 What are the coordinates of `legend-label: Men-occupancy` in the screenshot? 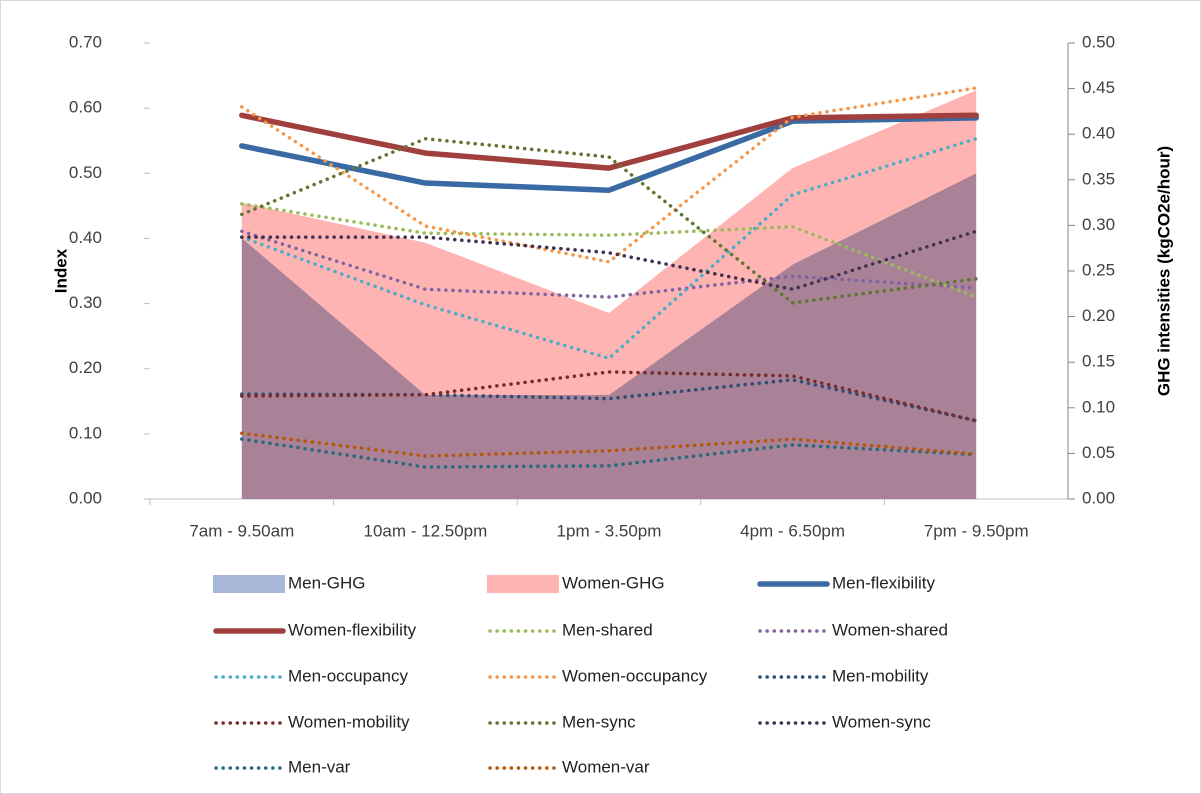 It's located at (348, 675).